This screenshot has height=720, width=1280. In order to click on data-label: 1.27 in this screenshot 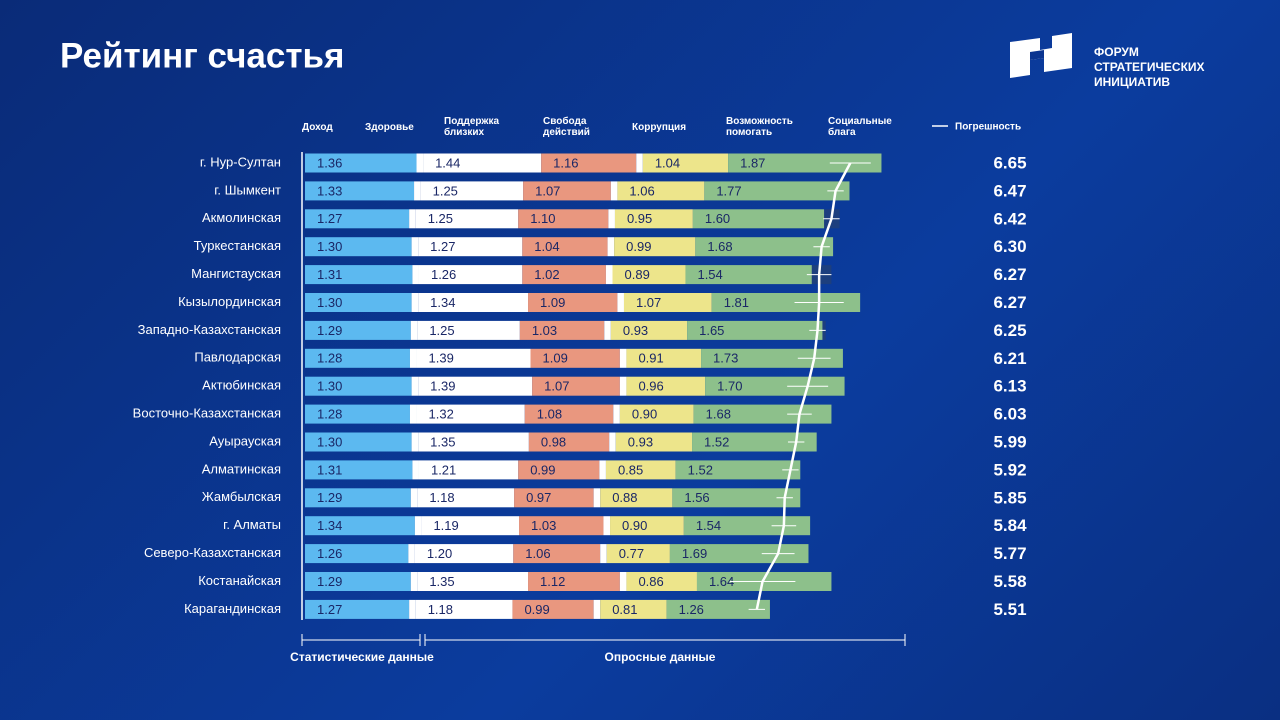, I will do `click(329, 609)`.